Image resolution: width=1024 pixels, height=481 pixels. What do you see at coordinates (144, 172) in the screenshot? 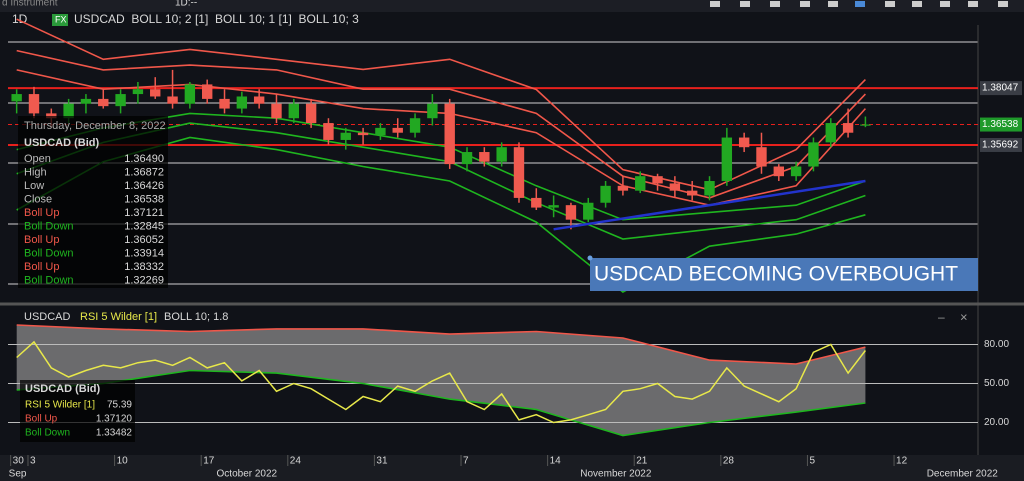
I see `info-value: 1.36872` at bounding box center [144, 172].